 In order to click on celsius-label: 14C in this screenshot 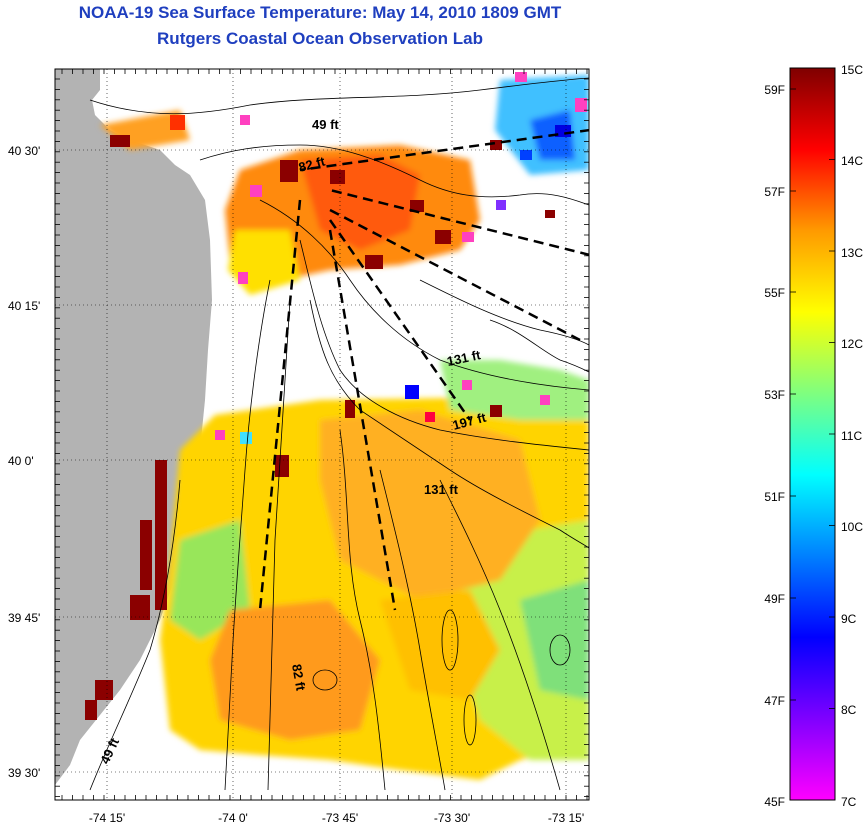, I will do `click(852, 161)`.